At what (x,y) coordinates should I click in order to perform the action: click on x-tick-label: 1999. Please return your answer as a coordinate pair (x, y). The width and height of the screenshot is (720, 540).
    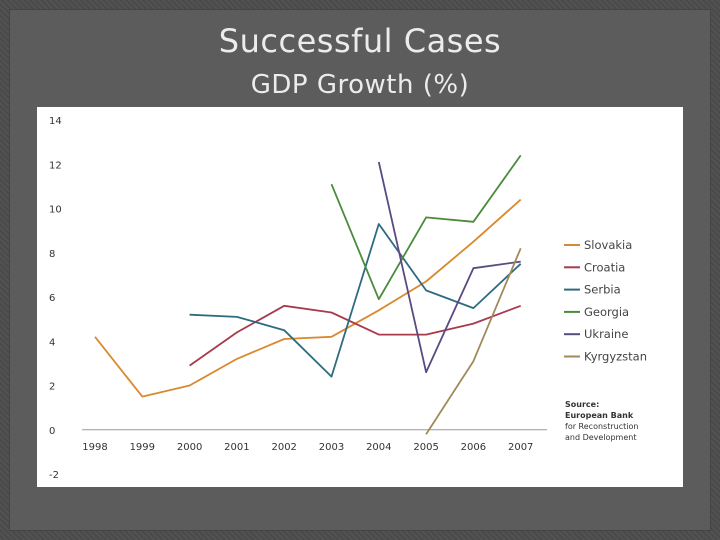
    Looking at the image, I should click on (142, 447).